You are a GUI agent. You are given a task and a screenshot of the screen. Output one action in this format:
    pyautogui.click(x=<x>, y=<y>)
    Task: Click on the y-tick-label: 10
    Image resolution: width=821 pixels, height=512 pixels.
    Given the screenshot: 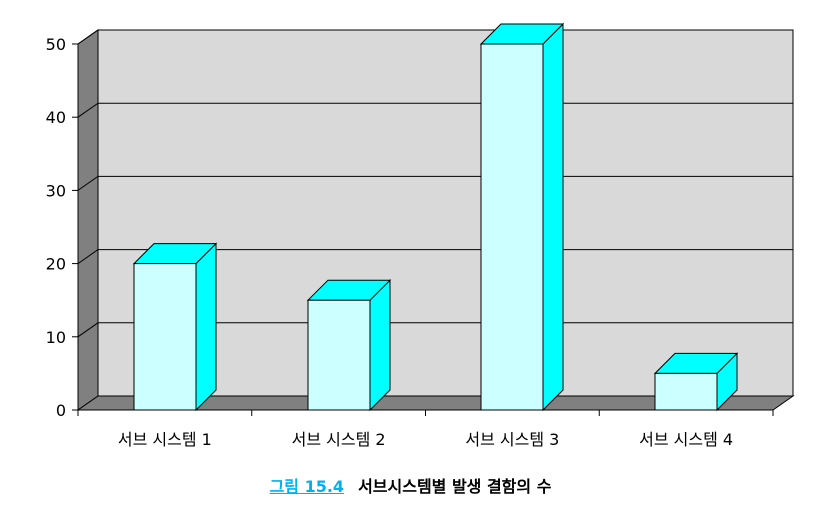 What is the action you would take?
    pyautogui.click(x=56, y=337)
    